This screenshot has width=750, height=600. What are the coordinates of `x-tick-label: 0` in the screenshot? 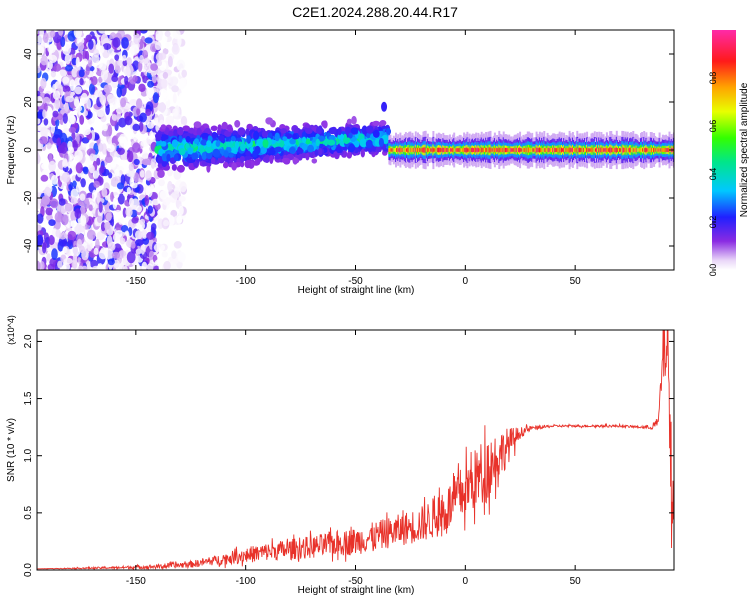 It's located at (466, 281).